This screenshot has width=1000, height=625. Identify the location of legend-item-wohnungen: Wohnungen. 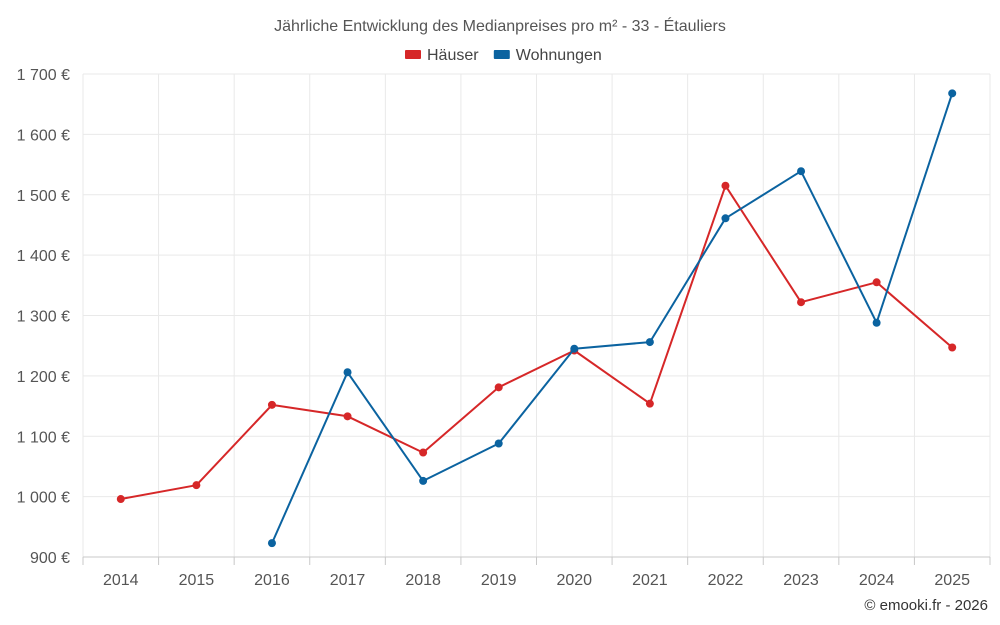
(547, 55).